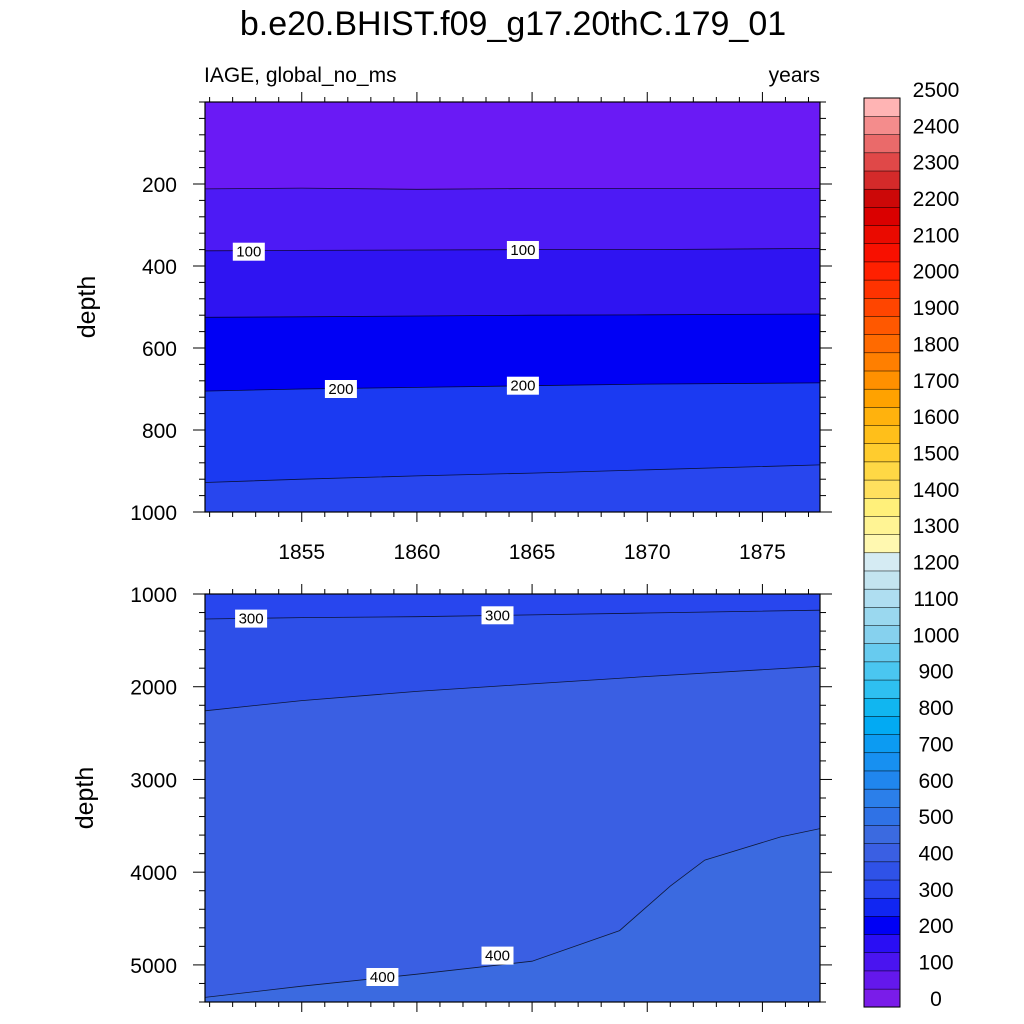 This screenshot has width=1024, height=1024. Describe the element at coordinates (936, 417) in the screenshot. I see `colorbar-label: 1600` at that location.